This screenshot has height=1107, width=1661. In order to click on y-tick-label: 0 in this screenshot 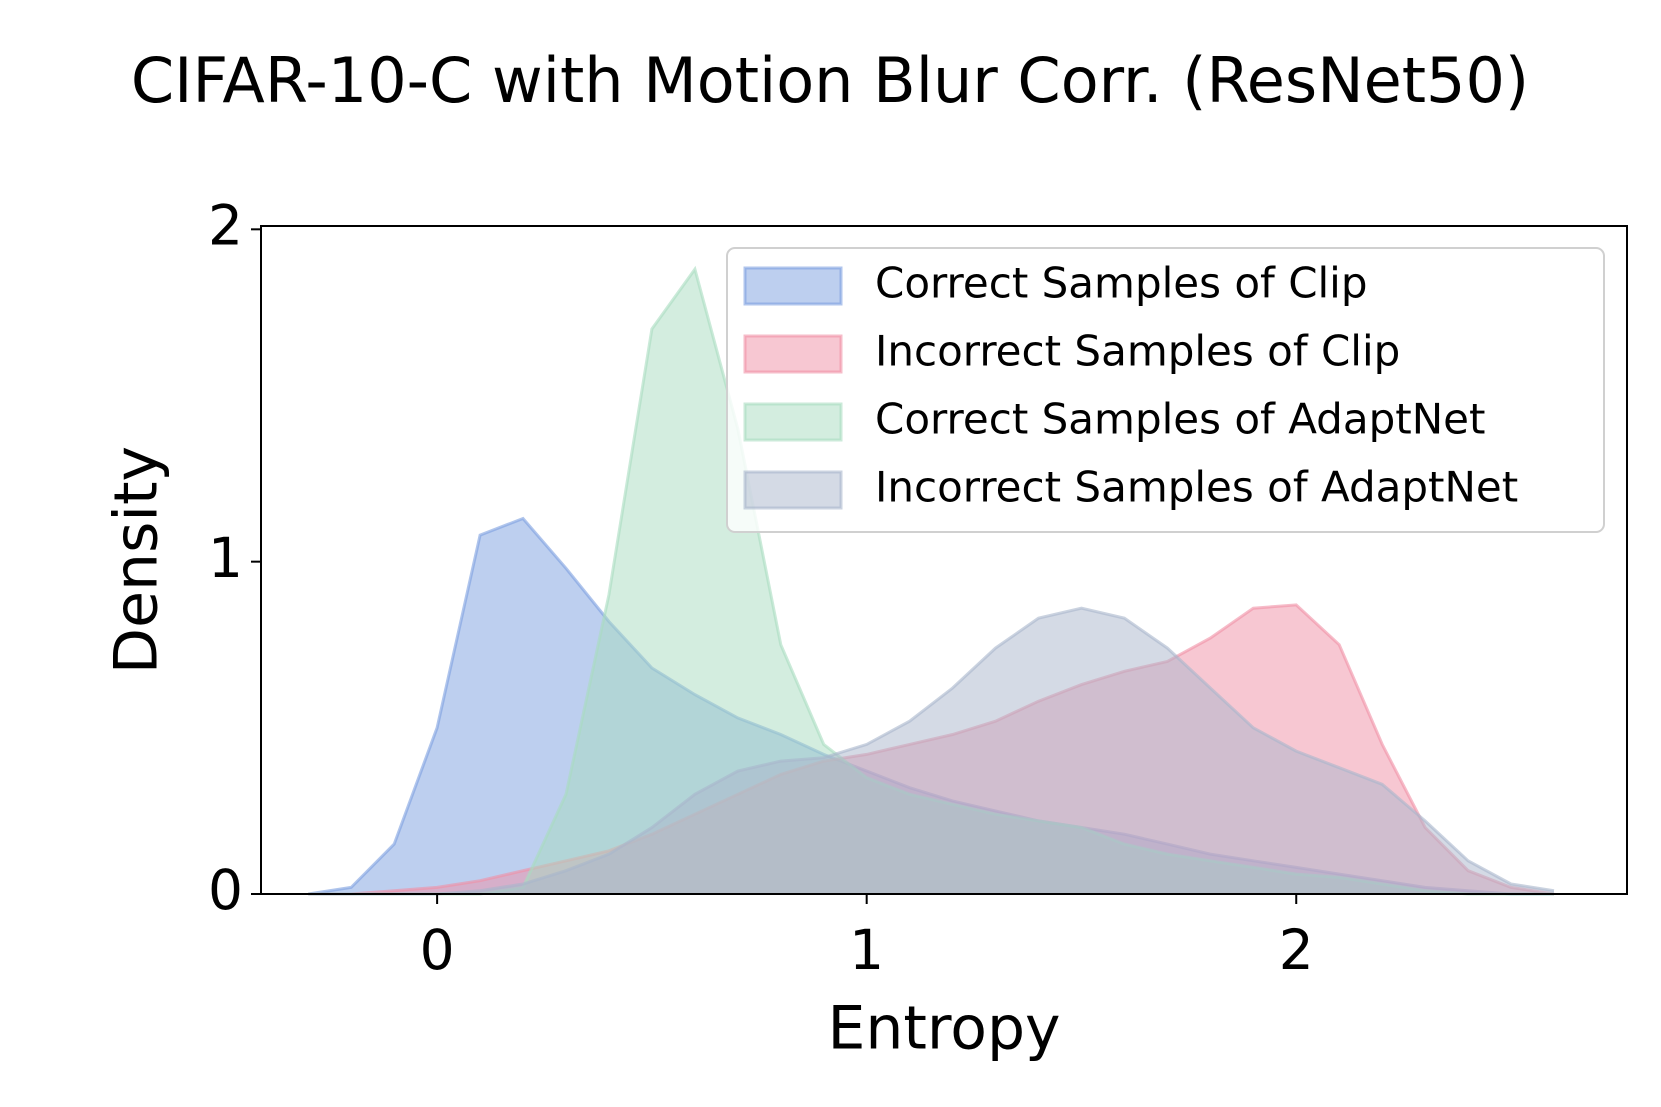, I will do `click(225, 890)`.